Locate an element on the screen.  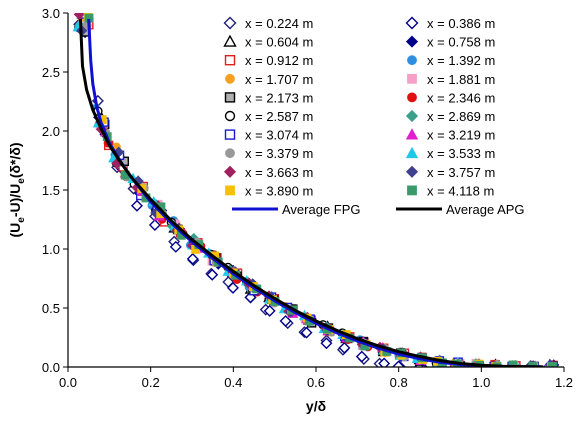
y-tick-label: 0.5 is located at coordinates (51, 308).